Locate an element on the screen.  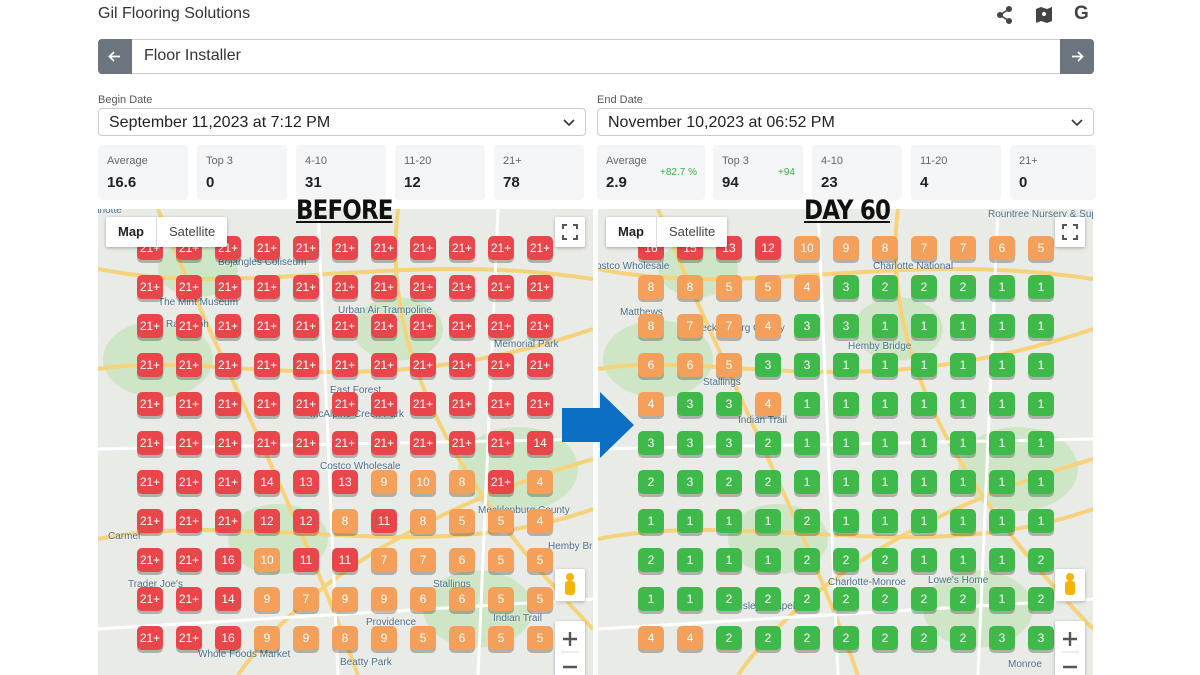
rank-marker: 12 is located at coordinates (768, 248).